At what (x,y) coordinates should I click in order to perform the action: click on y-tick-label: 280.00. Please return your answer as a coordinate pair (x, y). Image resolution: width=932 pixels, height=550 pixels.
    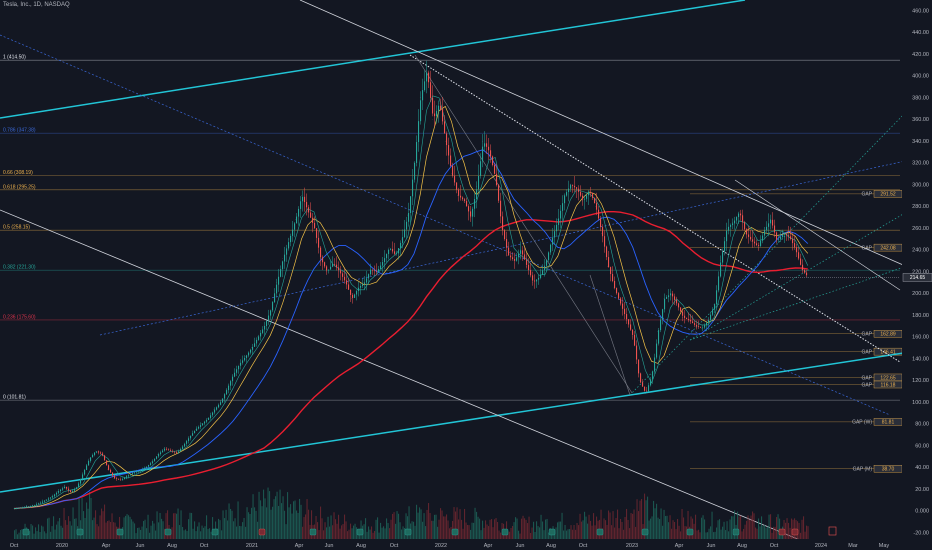
    Looking at the image, I should click on (920, 207).